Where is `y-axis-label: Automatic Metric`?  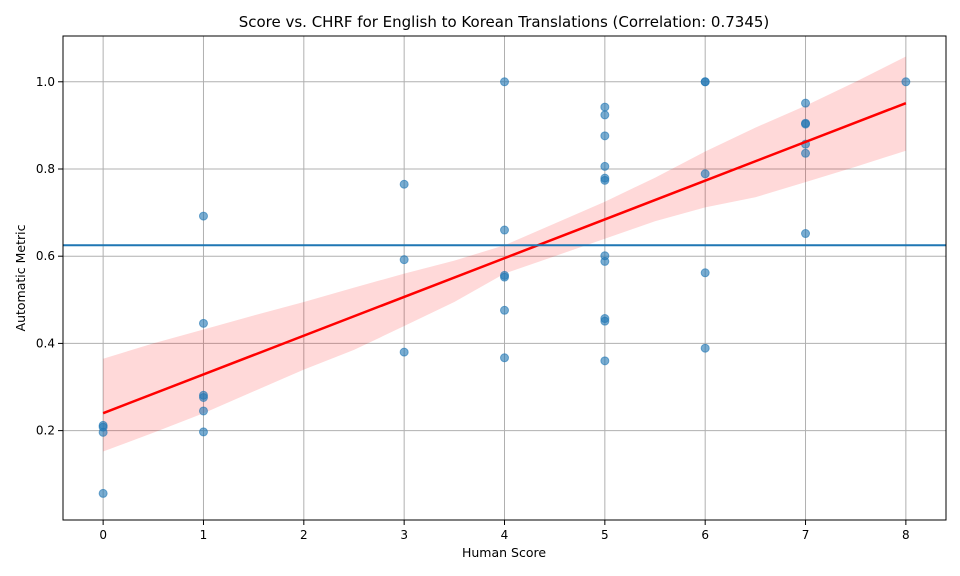
y-axis-label: Automatic Metric is located at coordinates (20, 277).